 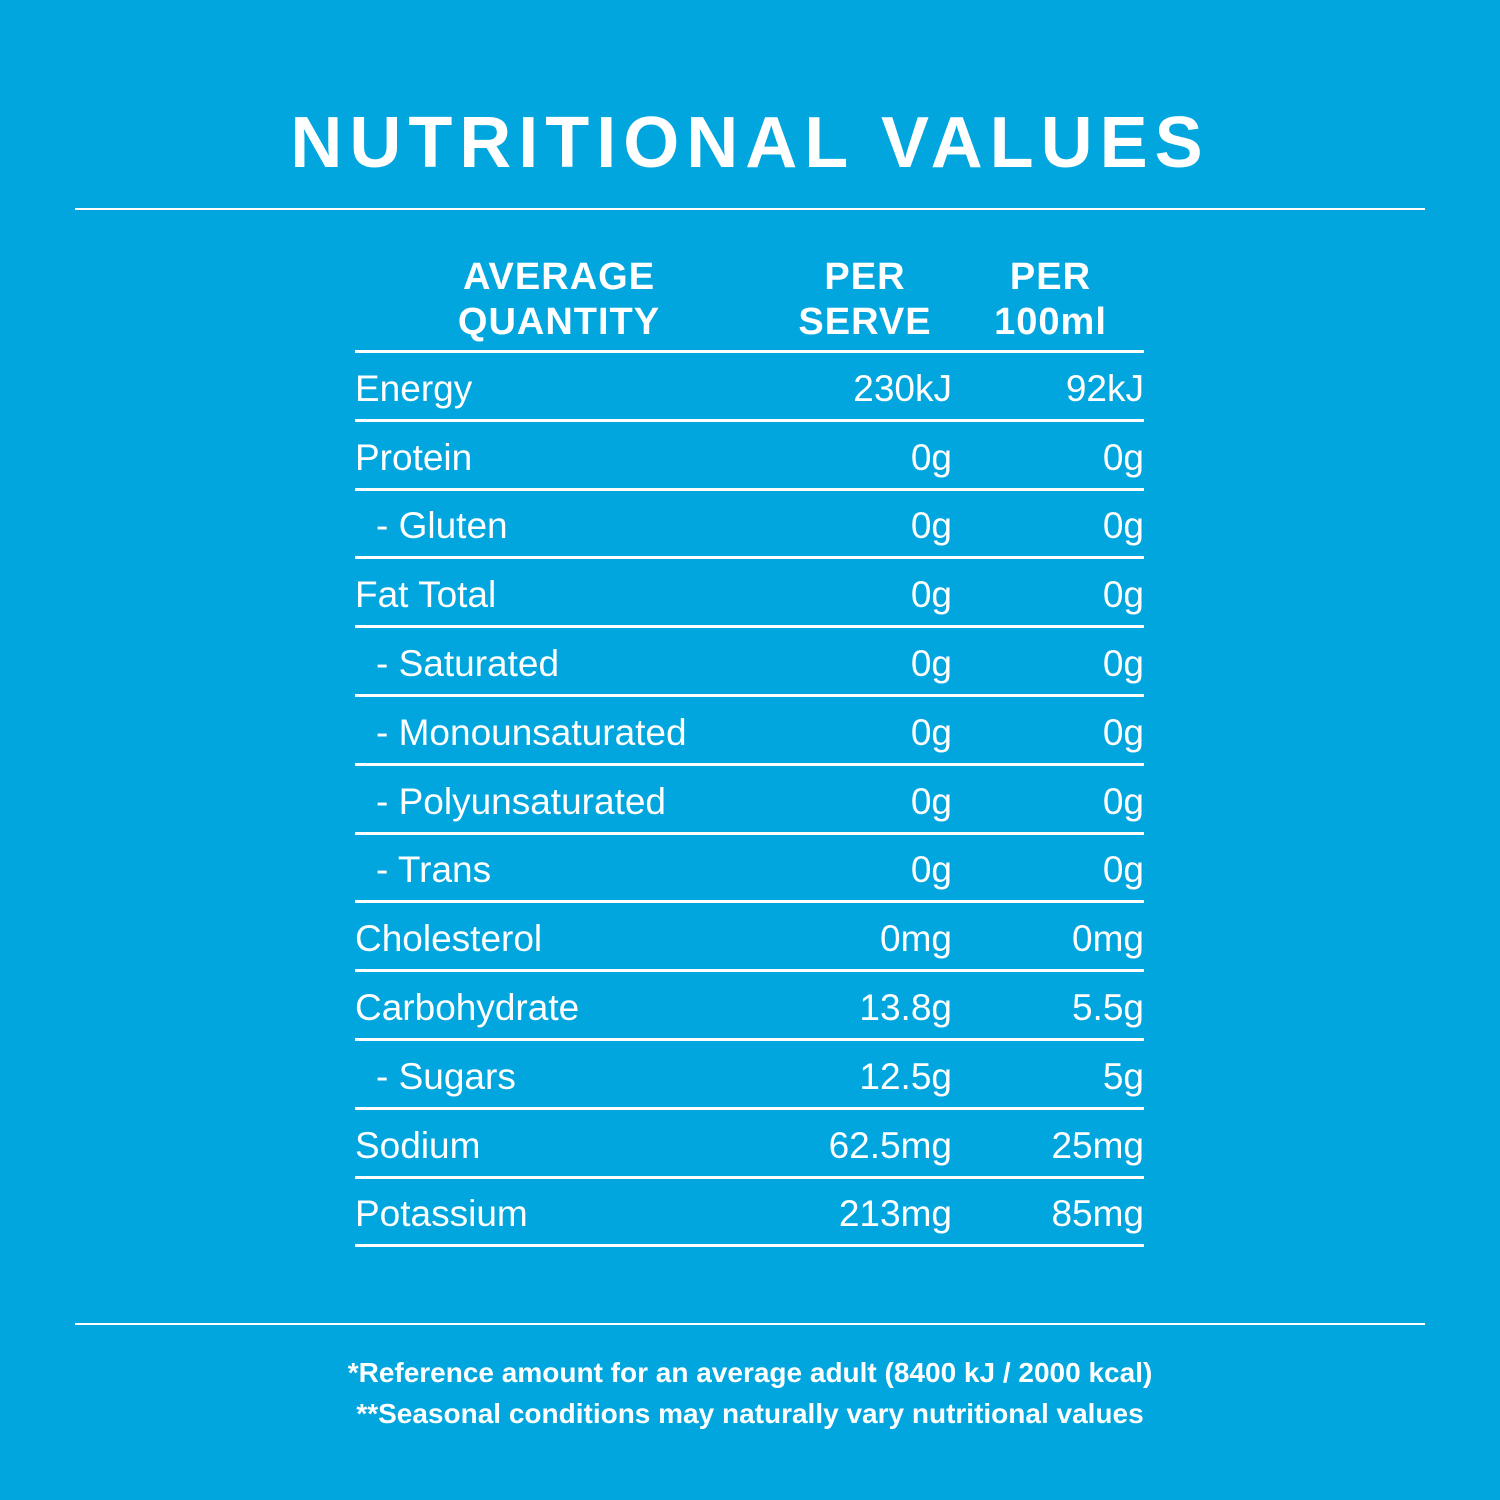 I want to click on header-per-serve: PER SERVE, so click(x=865, y=299).